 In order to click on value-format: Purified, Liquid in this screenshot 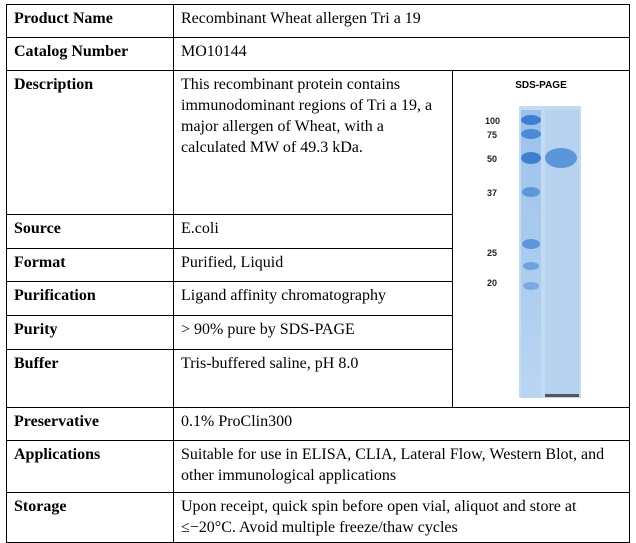, I will do `click(313, 264)`.